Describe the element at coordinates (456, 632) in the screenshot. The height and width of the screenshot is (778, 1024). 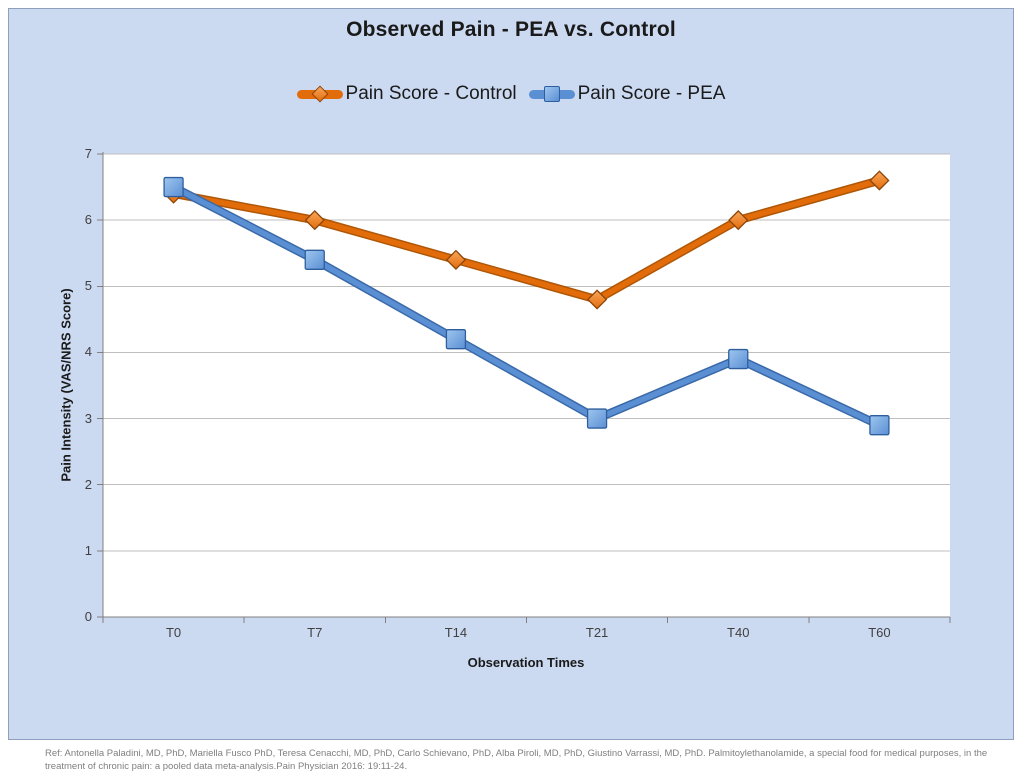
I see `x-tick-label-T14: T14` at that location.